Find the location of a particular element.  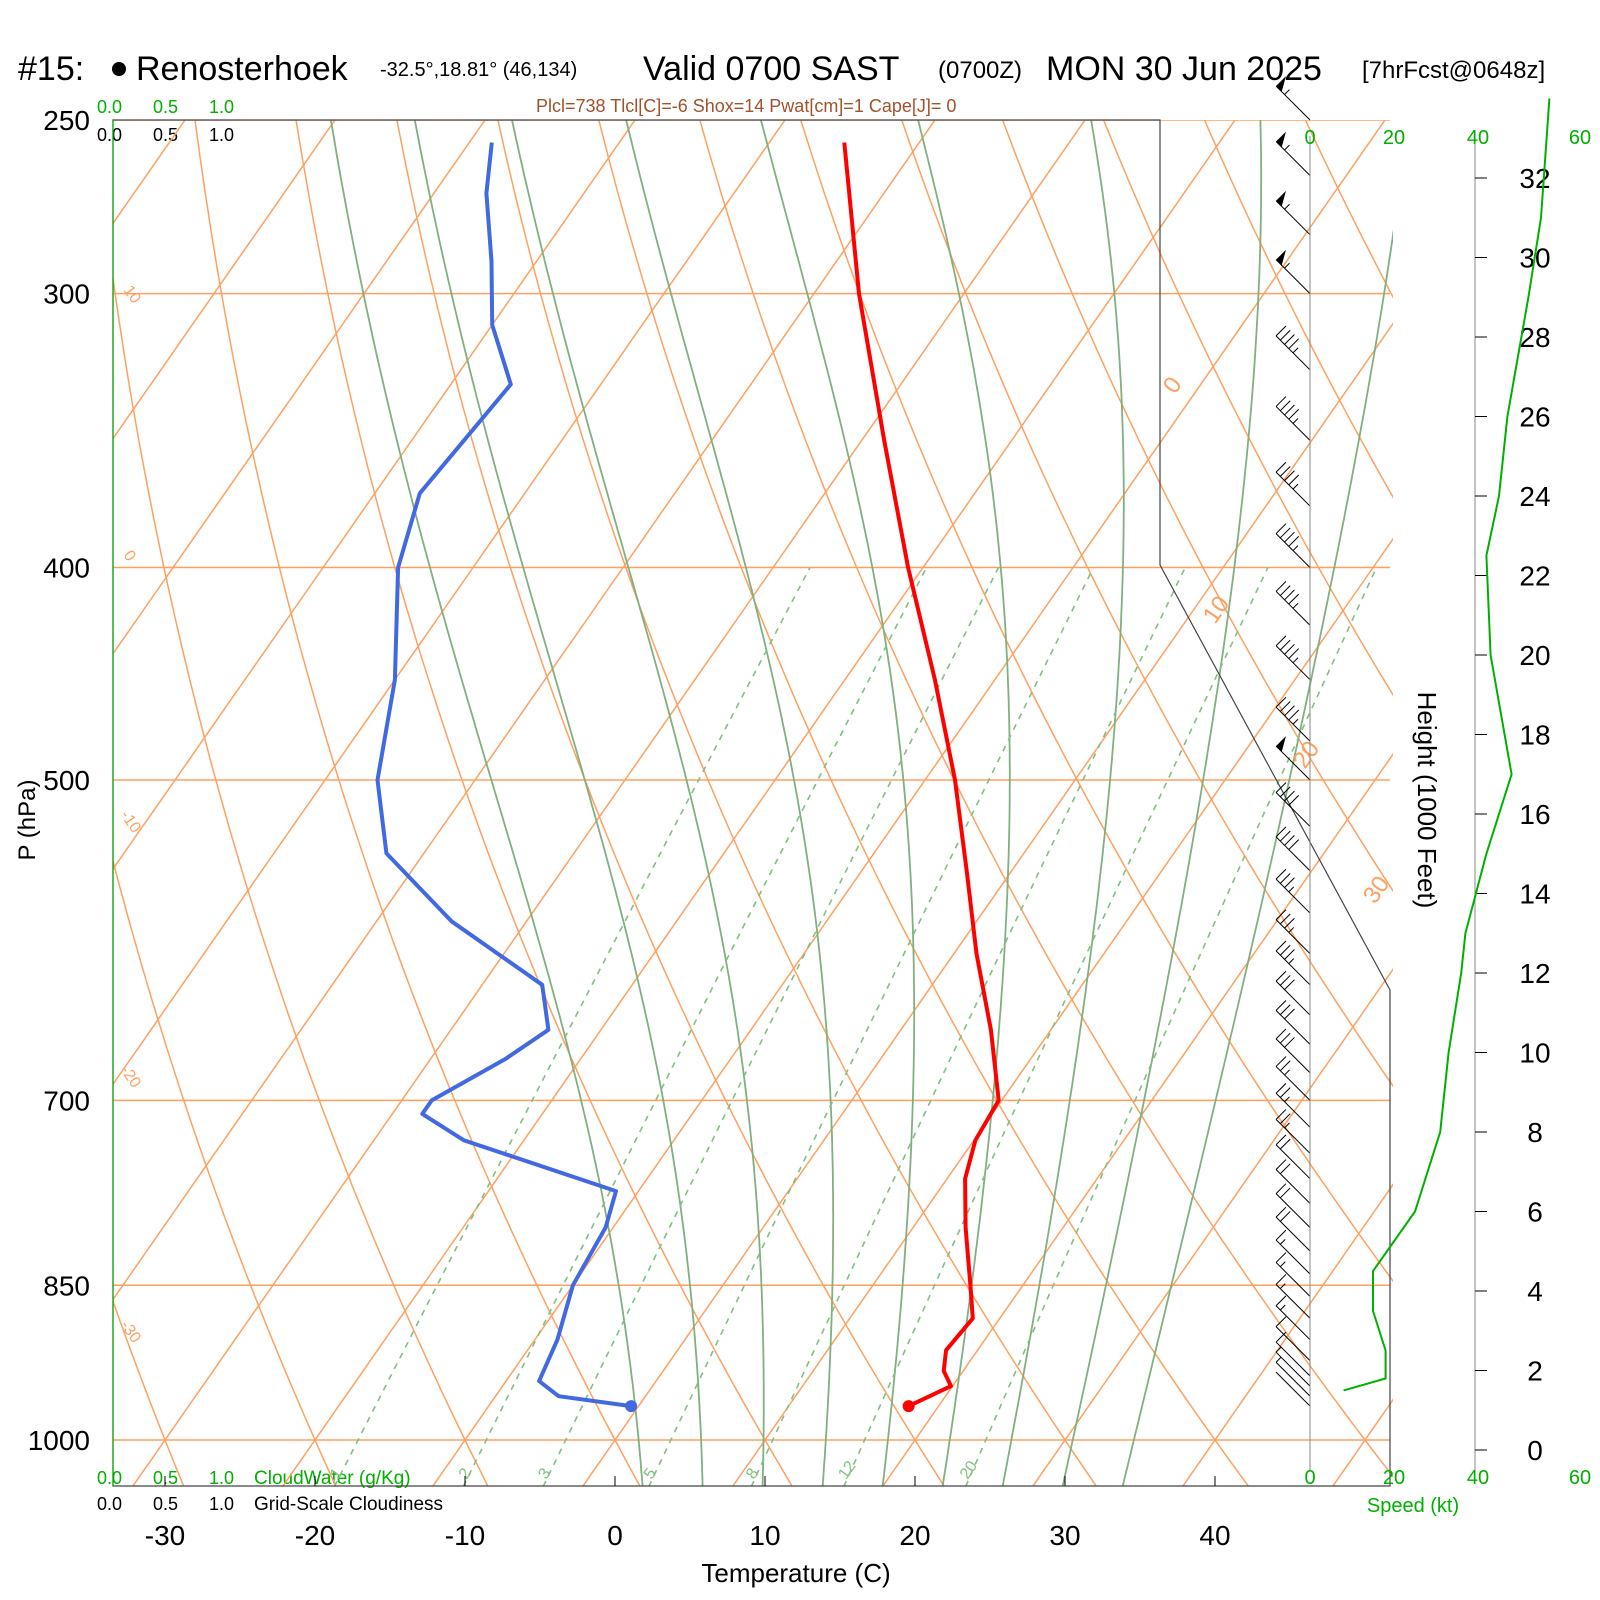

temperature-tick-label: 40 is located at coordinates (1214, 1535).